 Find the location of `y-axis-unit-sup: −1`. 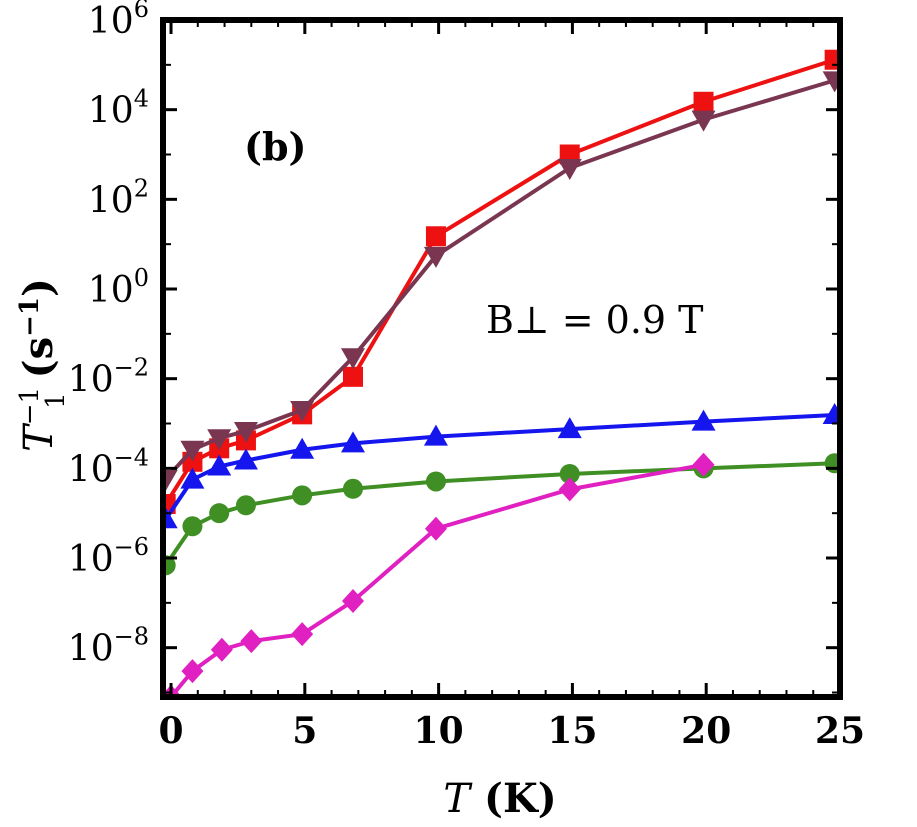

y-axis-unit-sup: −1 is located at coordinates (30, 317).